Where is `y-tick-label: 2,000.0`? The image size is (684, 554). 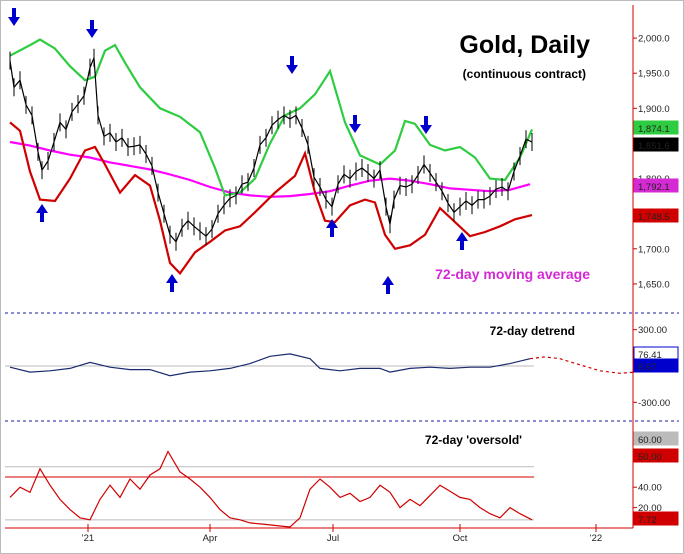
y-tick-label: 2,000.0 is located at coordinates (654, 39).